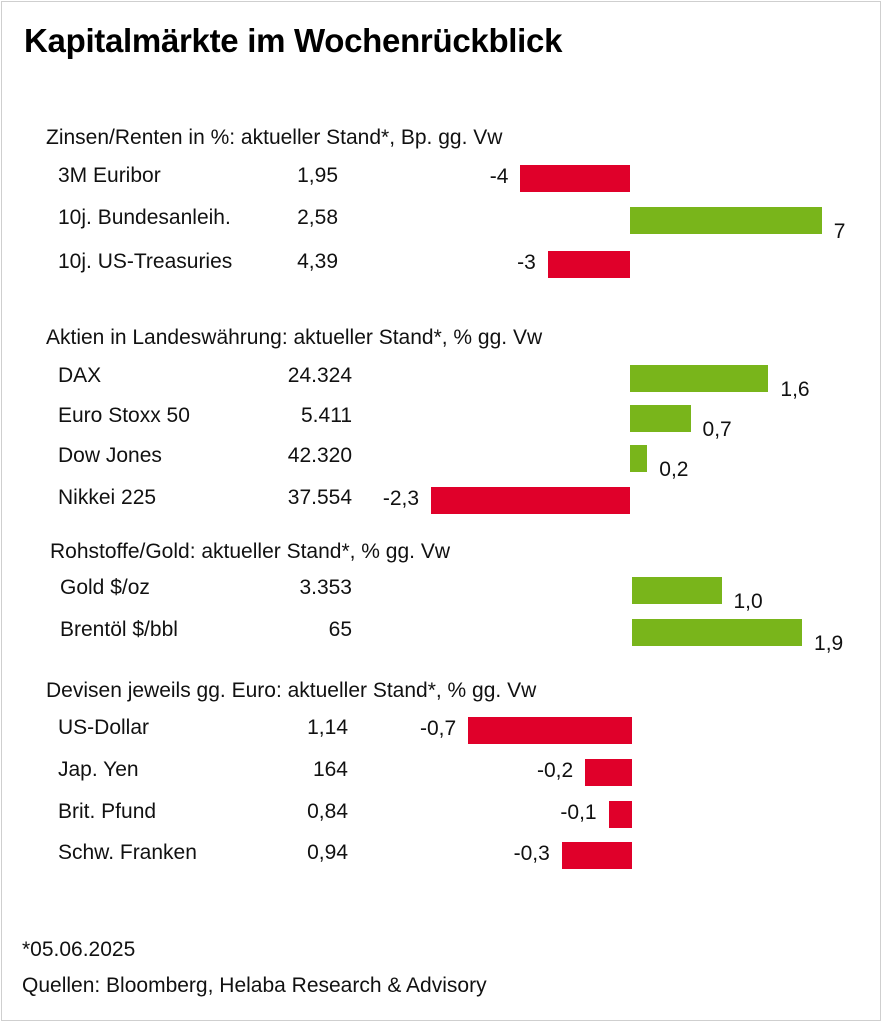 The image size is (884, 1024). What do you see at coordinates (674, 469) in the screenshot?
I see `change-data-label: 0,2` at bounding box center [674, 469].